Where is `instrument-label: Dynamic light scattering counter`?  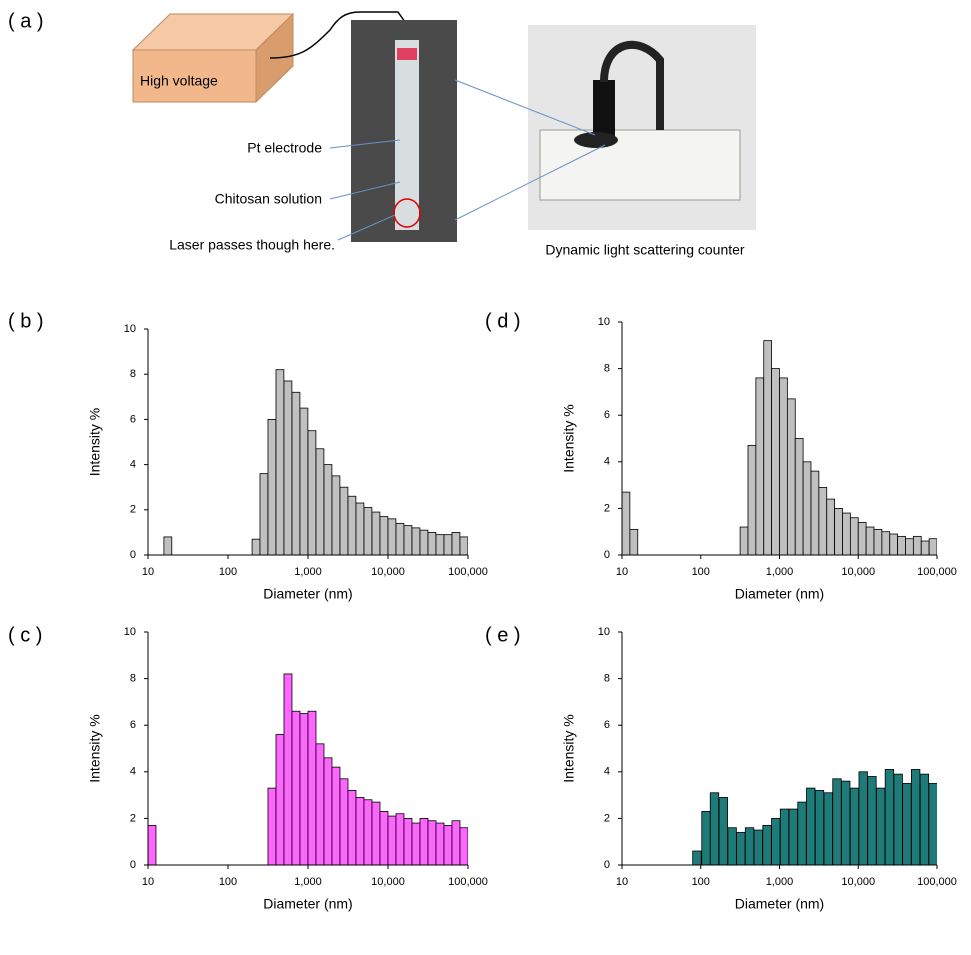 instrument-label: Dynamic light scattering counter is located at coordinates (645, 250).